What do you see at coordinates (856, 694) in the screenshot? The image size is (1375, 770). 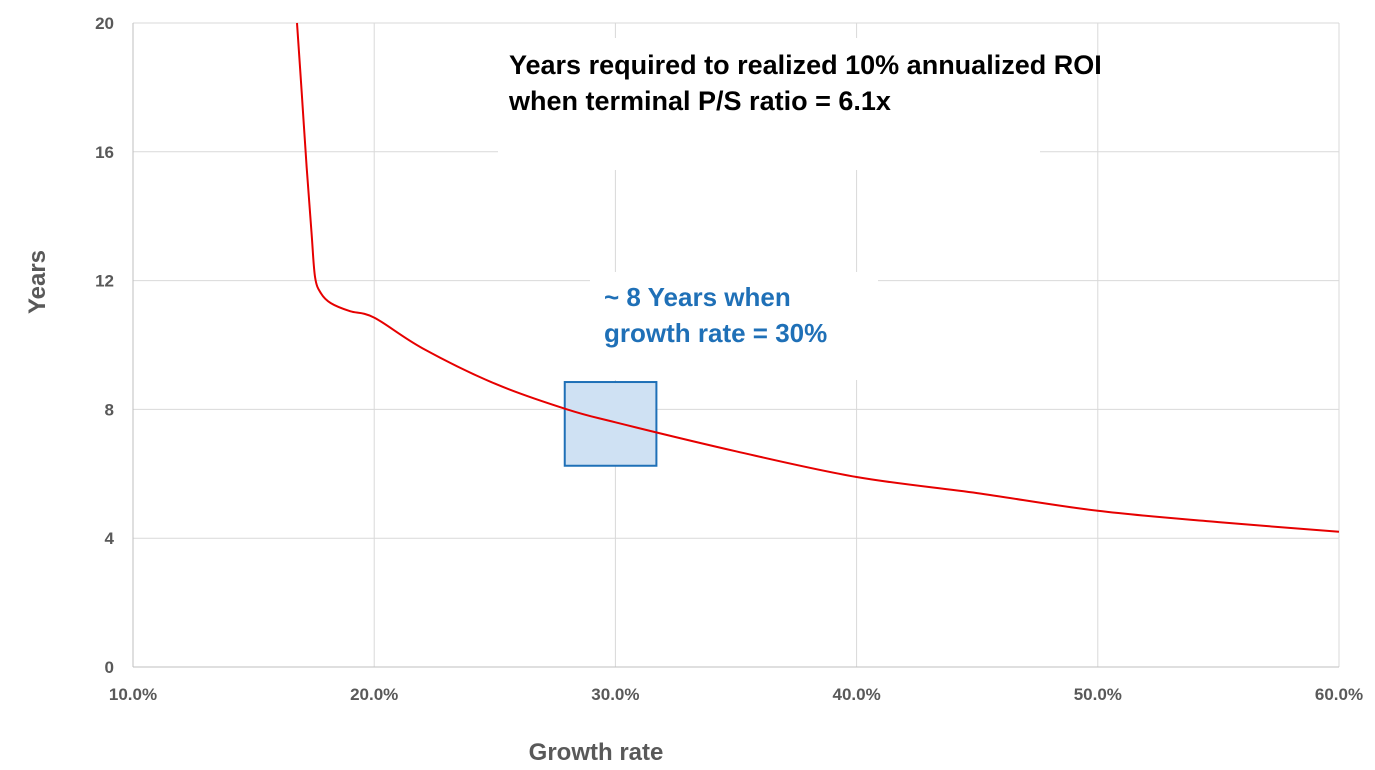 I see `x-tick-label: 40.0%` at bounding box center [856, 694].